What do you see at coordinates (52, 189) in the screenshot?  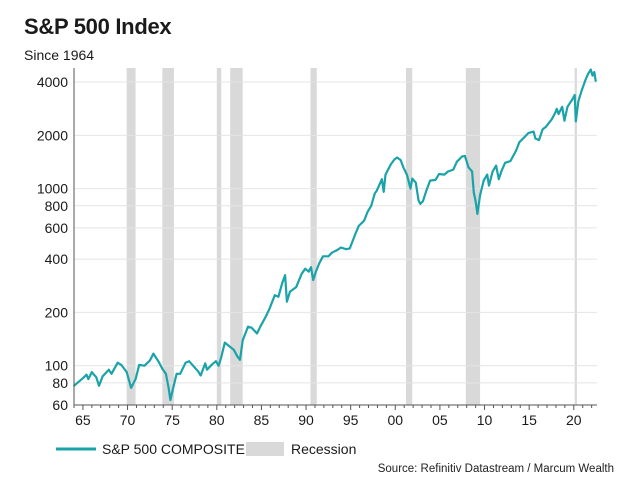 I see `y-tick-label-1000: 1000` at bounding box center [52, 189].